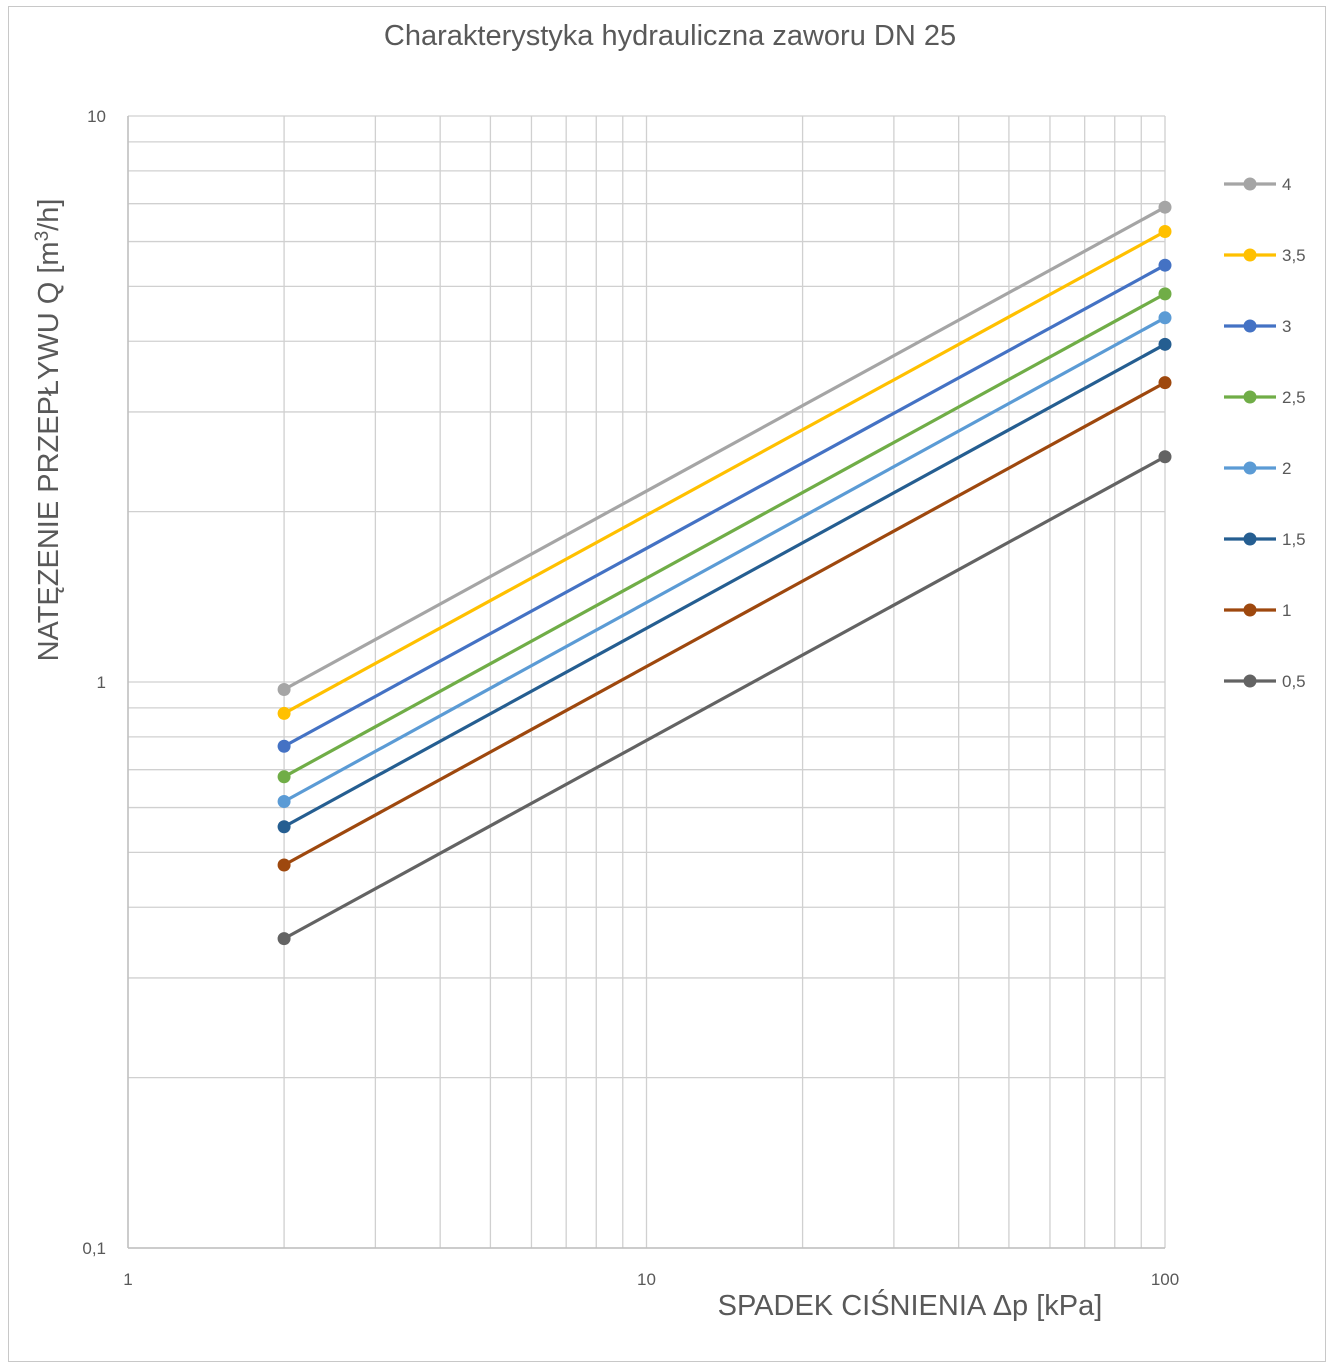 The height and width of the screenshot is (1371, 1336). What do you see at coordinates (1265, 255) in the screenshot?
I see `legend-item: 3,5` at bounding box center [1265, 255].